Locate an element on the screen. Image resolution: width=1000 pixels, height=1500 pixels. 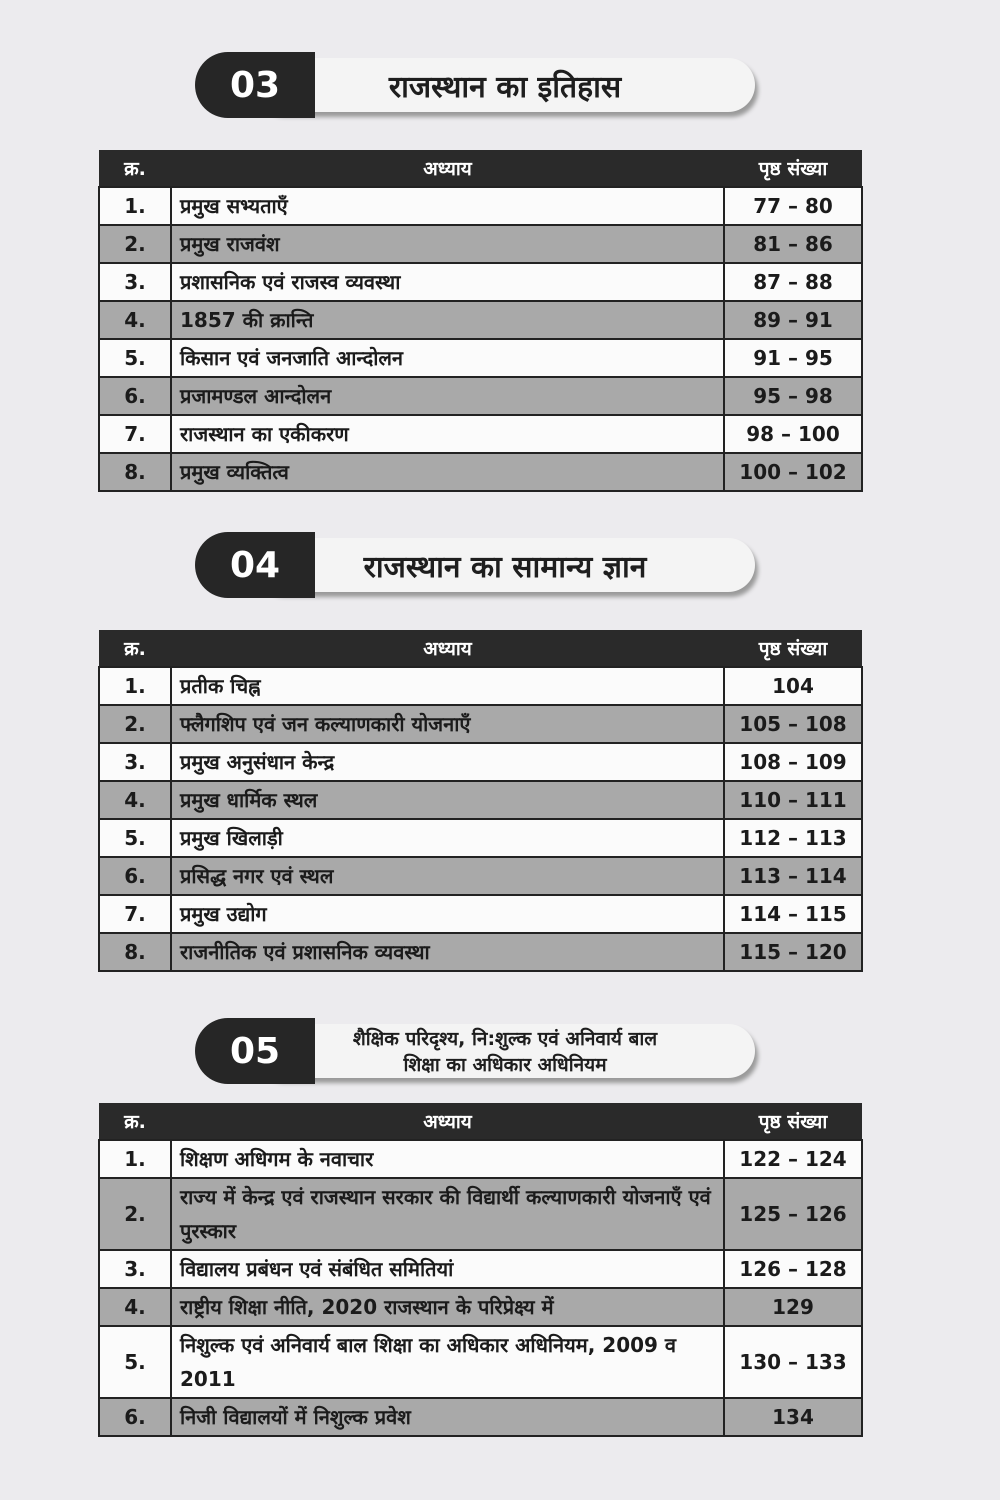
table-cell: प्रसिद्ध नगर एवं स्थल is located at coordinates (447, 876).